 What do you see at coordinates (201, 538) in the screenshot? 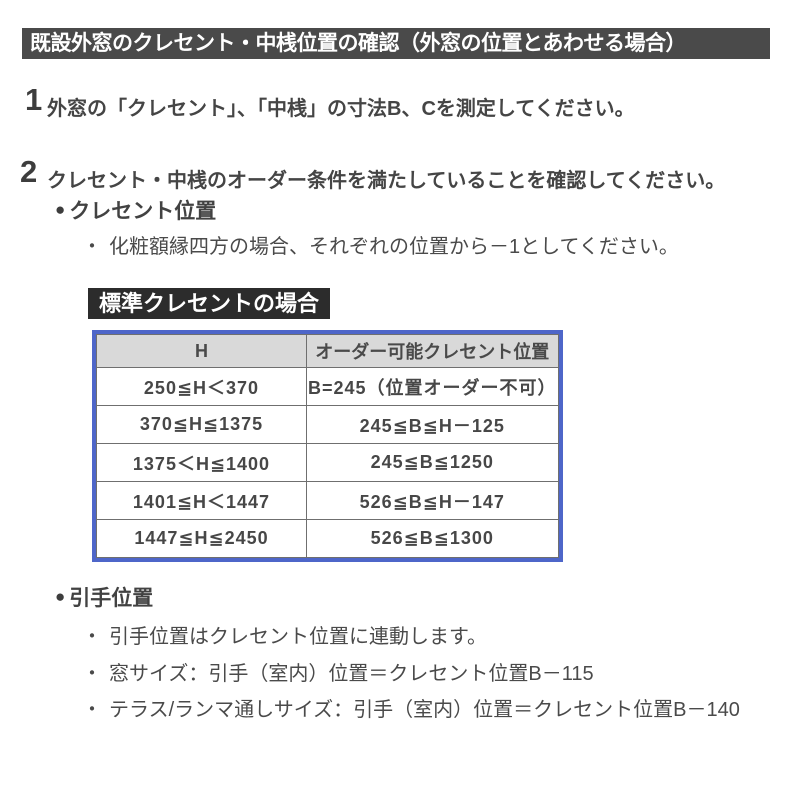
I see `cell-h-range: 1447≦H≦2450` at bounding box center [201, 538].